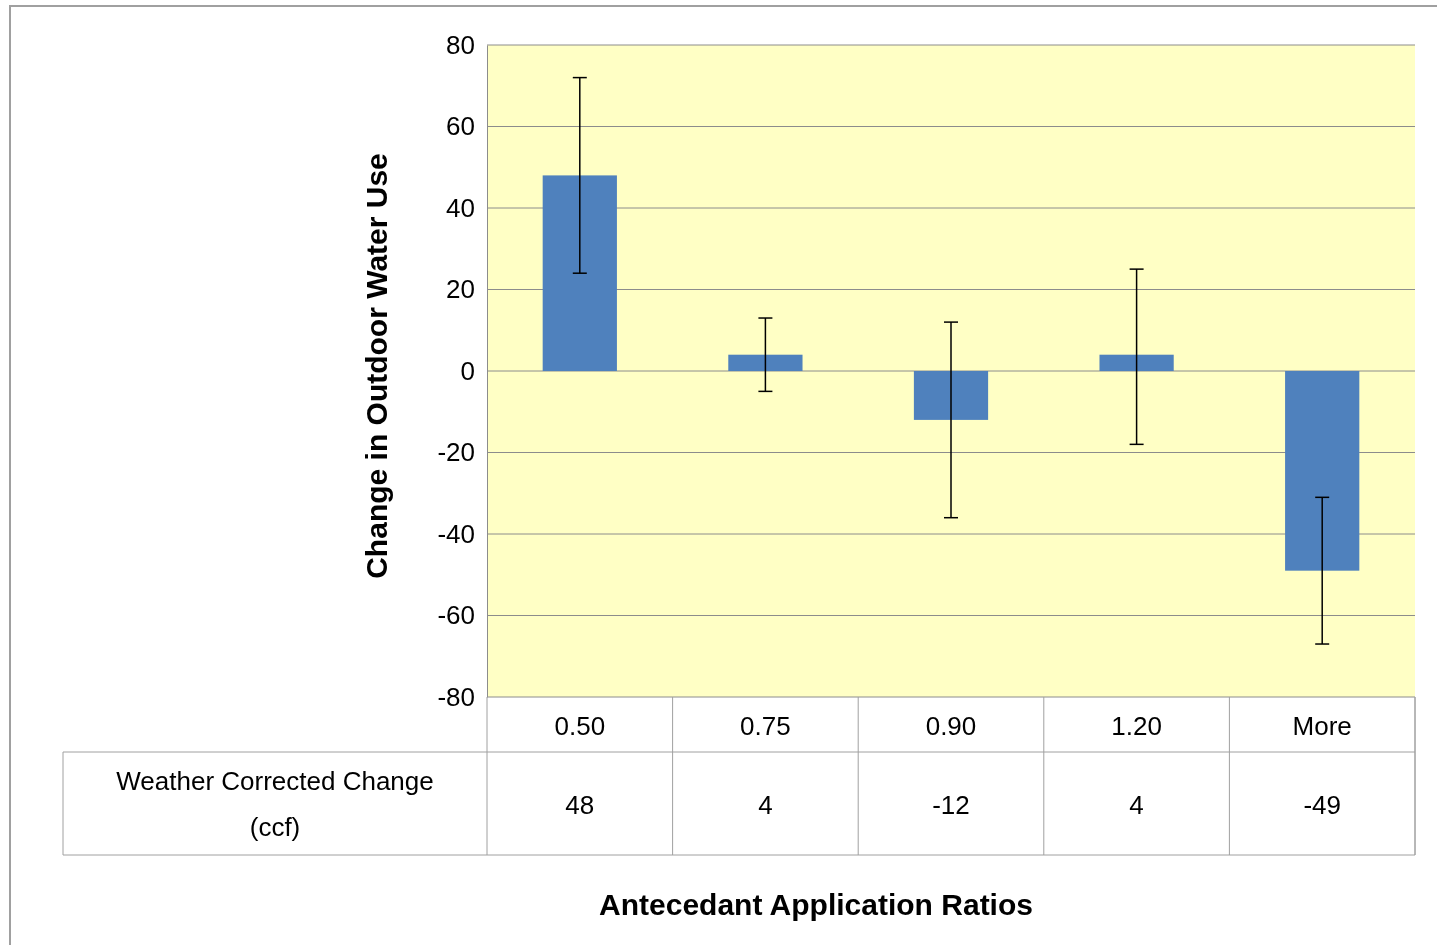 This screenshot has height=945, width=1437. I want to click on y-tick-label: 20, so click(460, 289).